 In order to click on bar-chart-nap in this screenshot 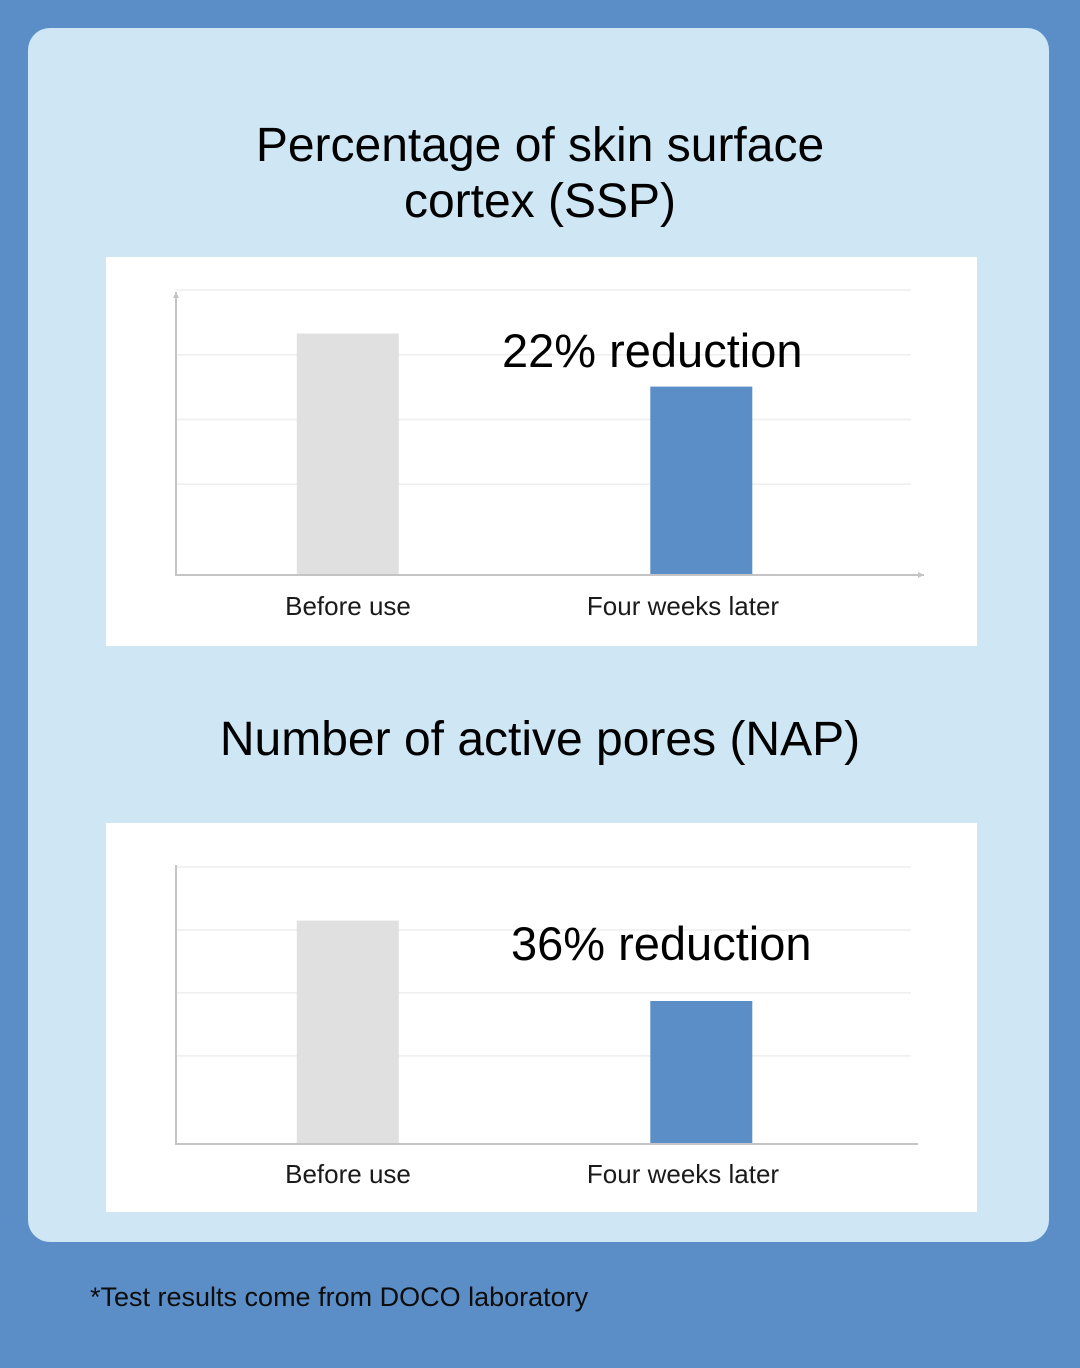, I will do `click(546, 1005)`.